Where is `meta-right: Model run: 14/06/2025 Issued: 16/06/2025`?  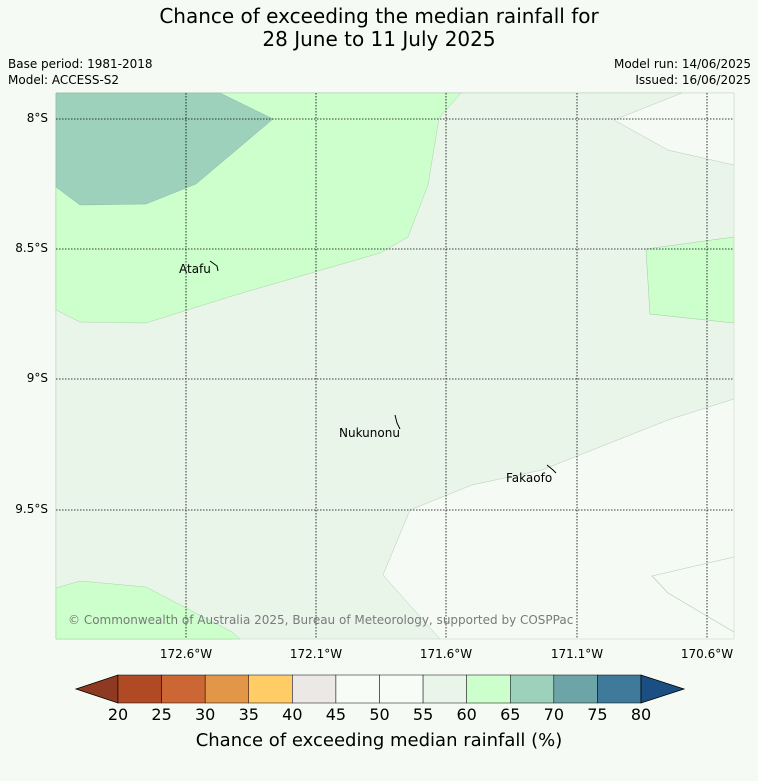
meta-right: Model run: 14/06/2025 Issued: 16/06/2025 is located at coordinates (682, 72).